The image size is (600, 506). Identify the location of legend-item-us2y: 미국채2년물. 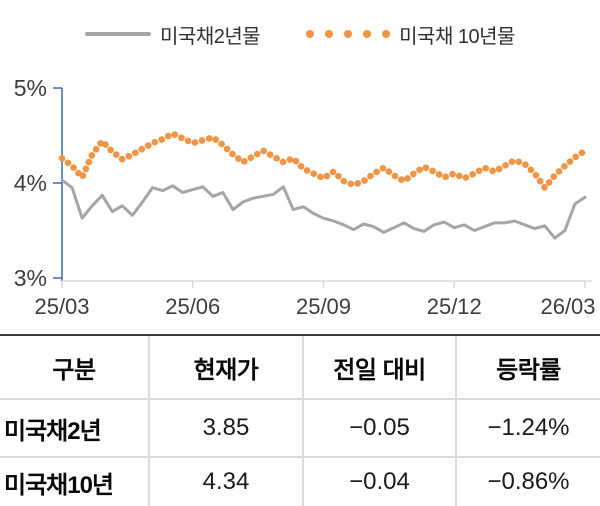
(173, 34).